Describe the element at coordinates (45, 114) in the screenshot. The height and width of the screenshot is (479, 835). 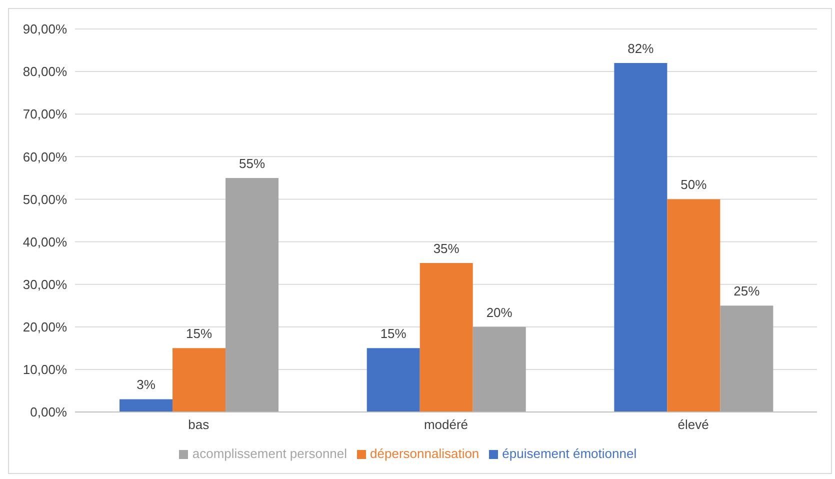
I see `y-tick-label: 70,00%` at that location.